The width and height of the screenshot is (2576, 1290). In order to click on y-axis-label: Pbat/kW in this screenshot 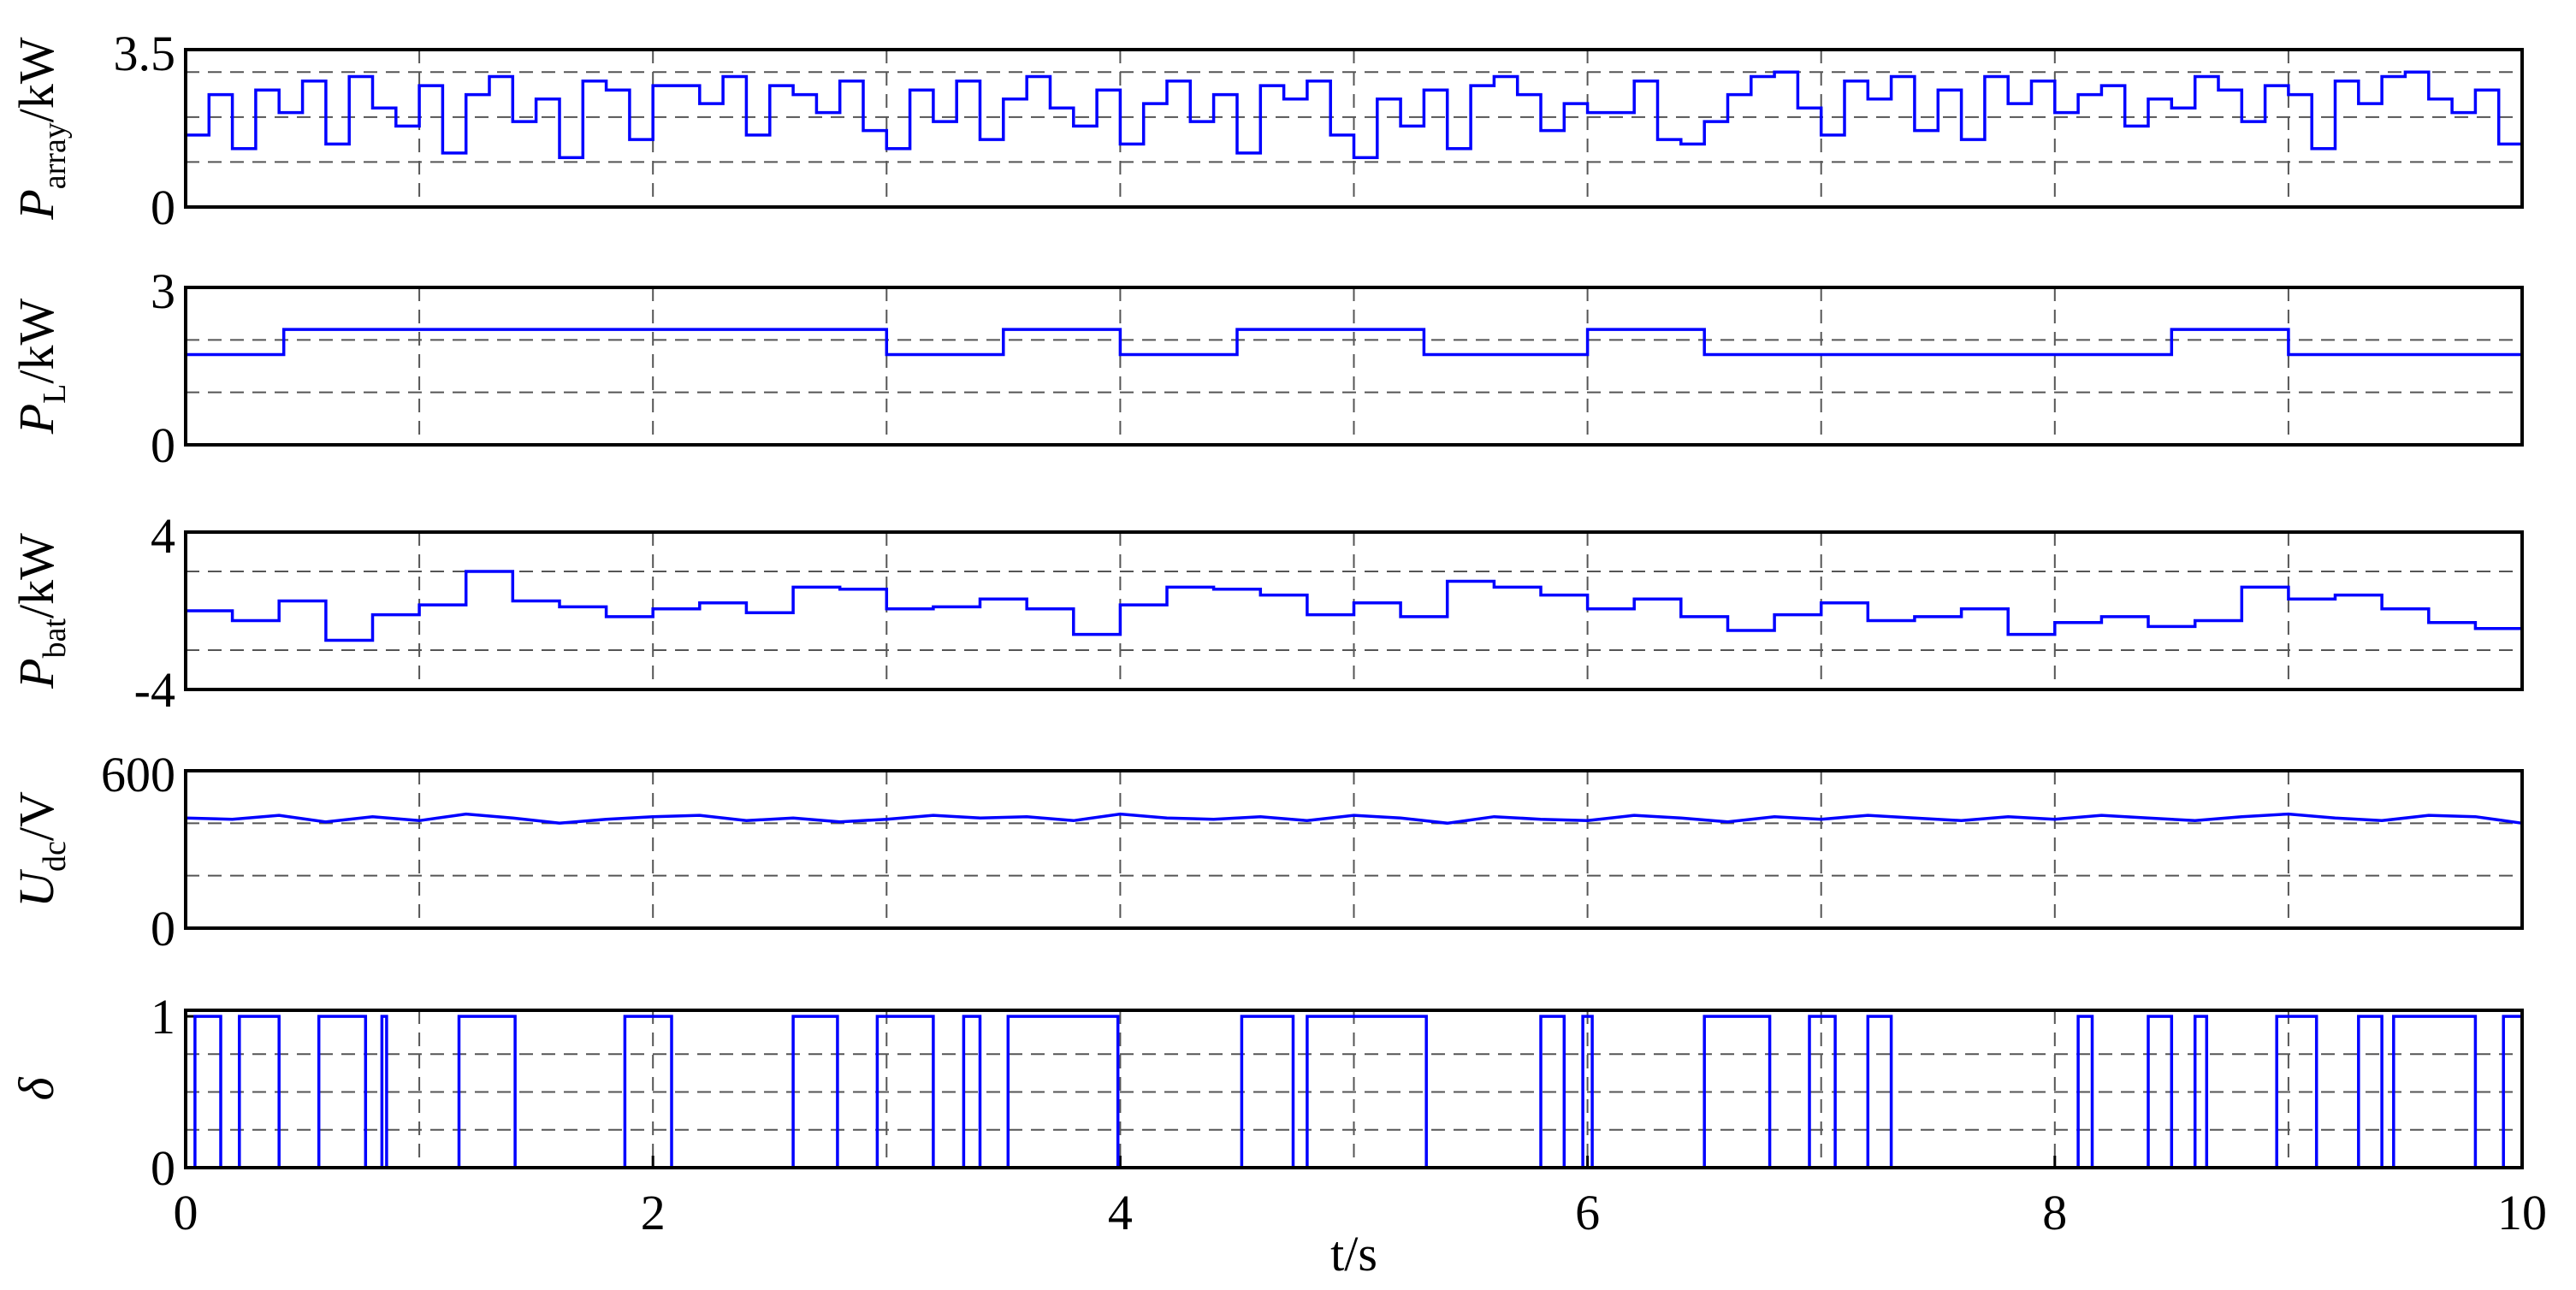, I will do `click(41, 611)`.